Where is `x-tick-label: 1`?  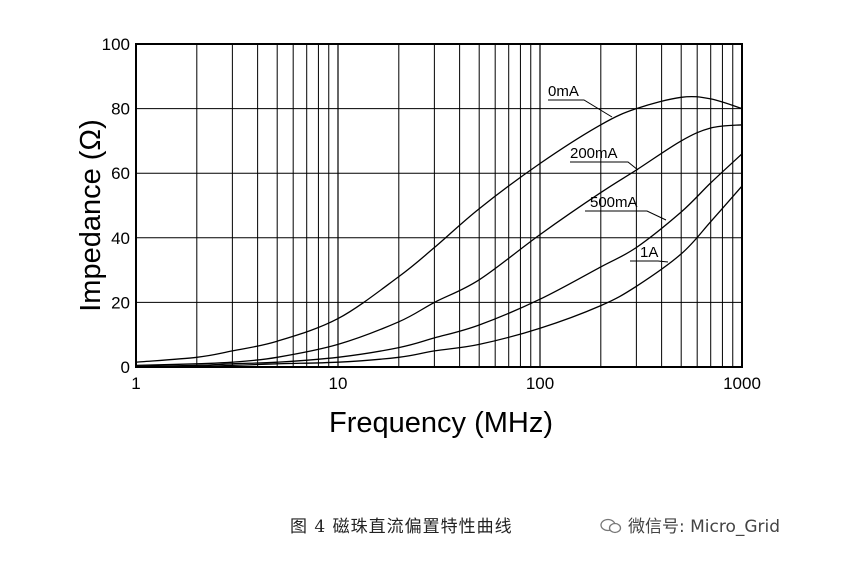
x-tick-label: 1 is located at coordinates (135, 383).